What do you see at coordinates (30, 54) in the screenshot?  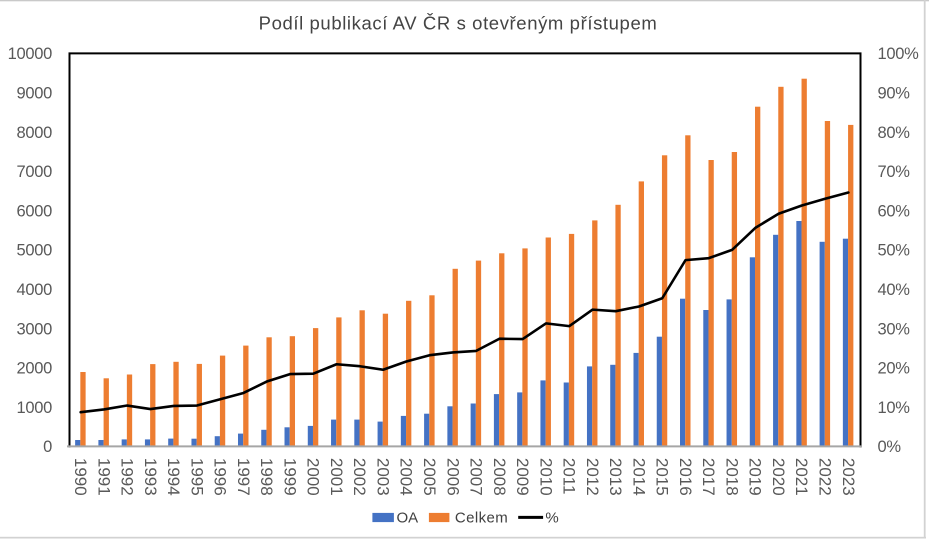 I see `svg-text: 10000` at bounding box center [30, 54].